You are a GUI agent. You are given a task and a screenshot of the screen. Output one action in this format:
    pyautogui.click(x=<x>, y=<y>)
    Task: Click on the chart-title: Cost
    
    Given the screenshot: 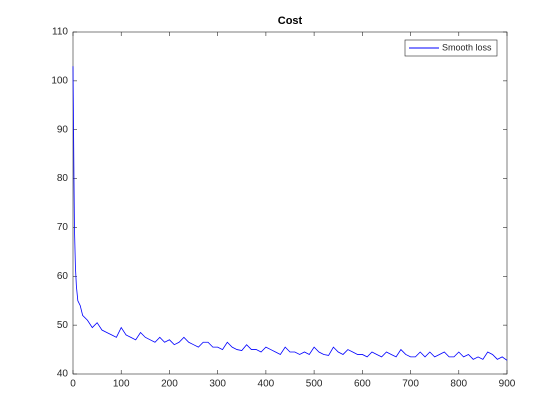 What is the action you would take?
    pyautogui.click(x=290, y=21)
    